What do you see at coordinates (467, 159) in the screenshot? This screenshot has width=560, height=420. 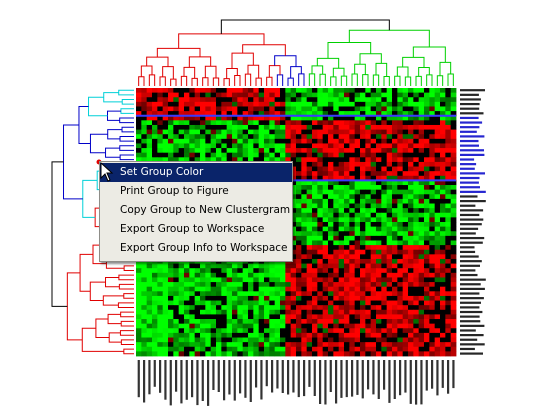 I see `row-label-mark` at bounding box center [467, 159].